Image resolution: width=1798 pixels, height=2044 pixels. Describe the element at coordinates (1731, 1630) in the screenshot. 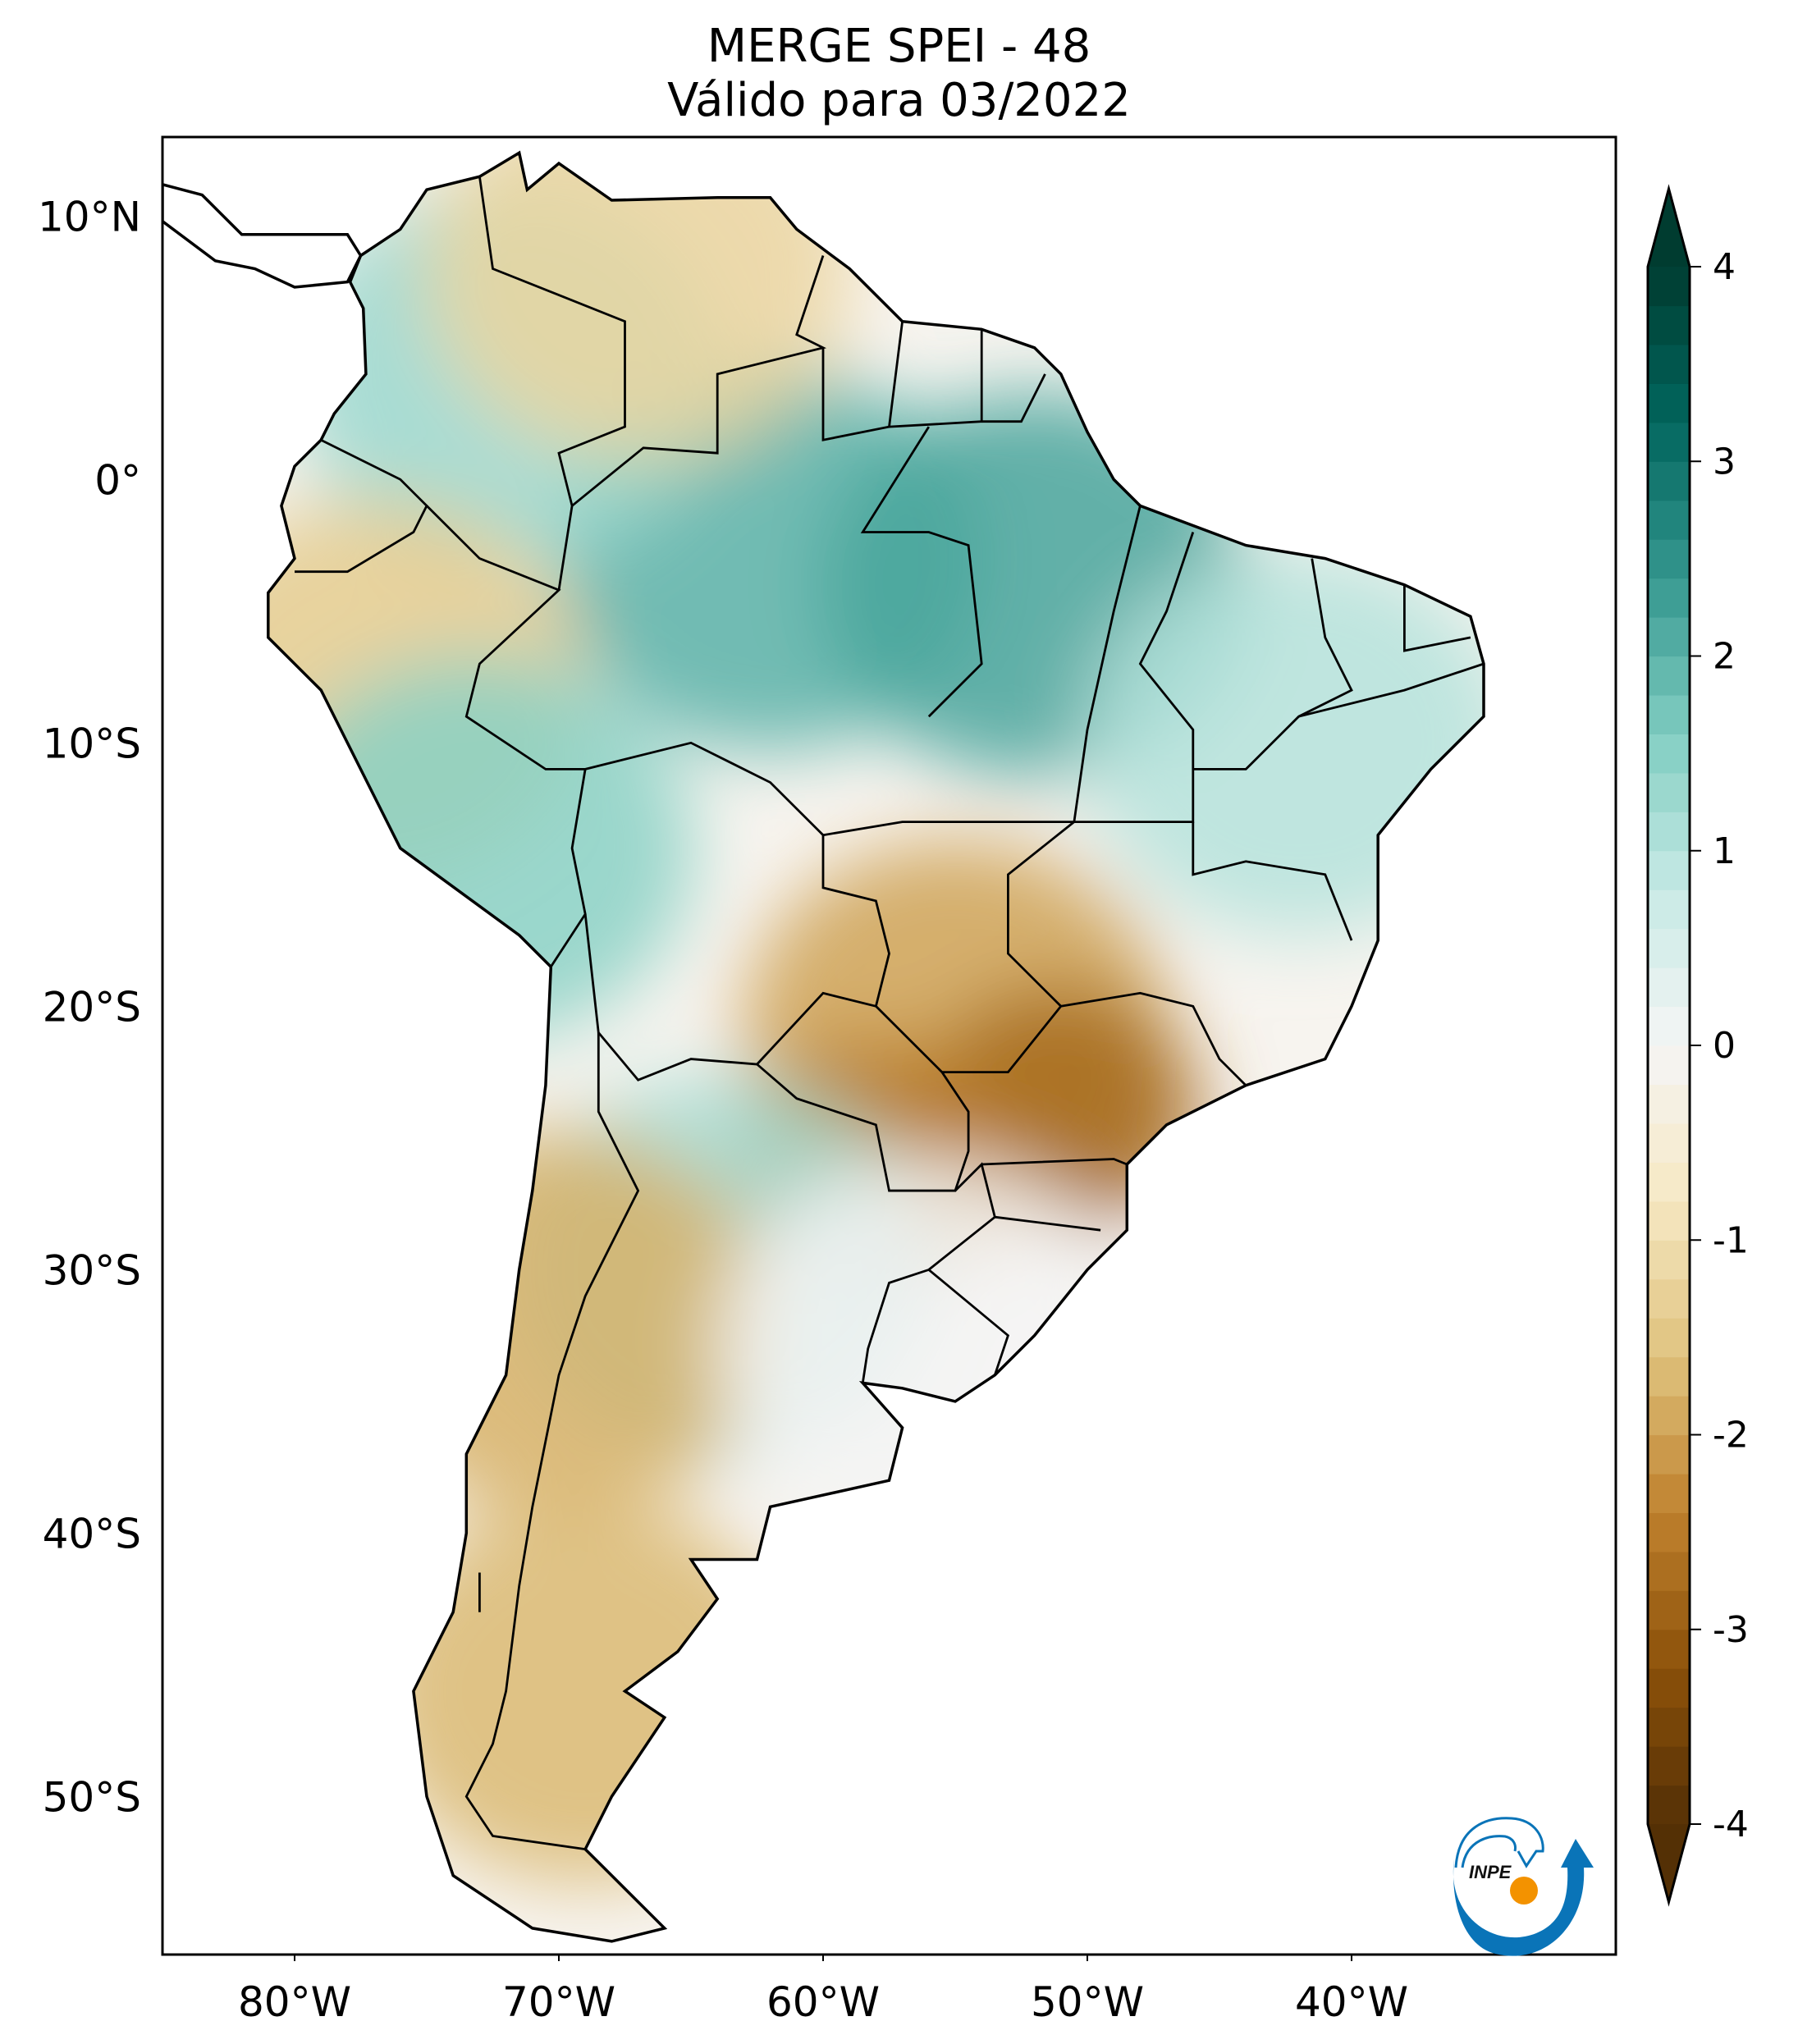

I see `colorbar-tick-label: -3` at that location.